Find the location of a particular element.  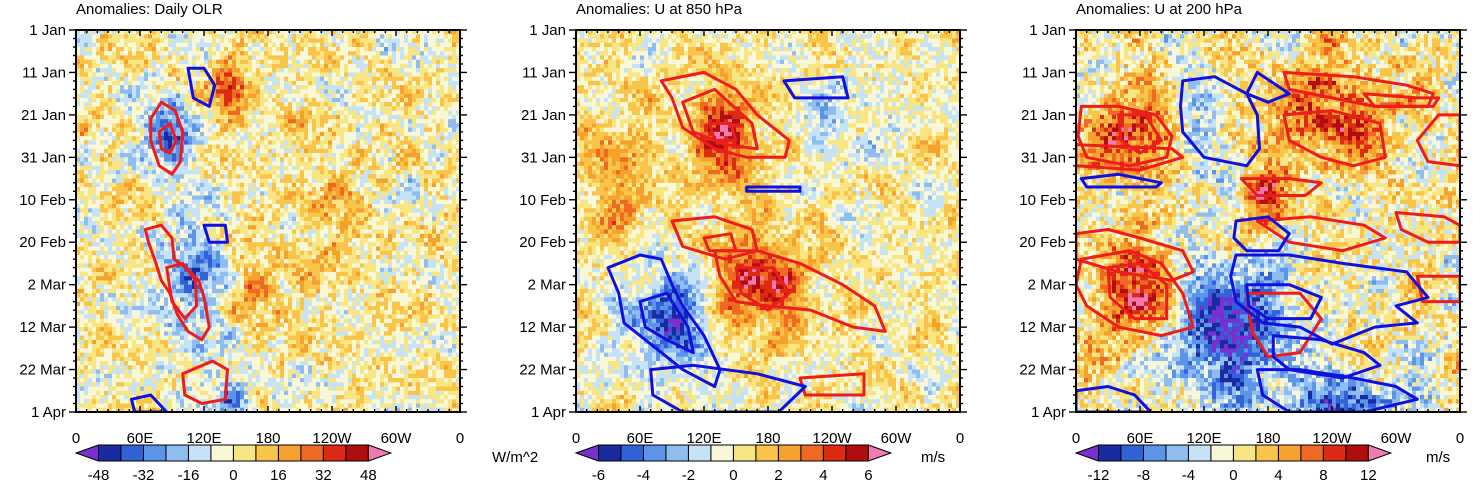

colorbar-label: 48 is located at coordinates (368, 475).